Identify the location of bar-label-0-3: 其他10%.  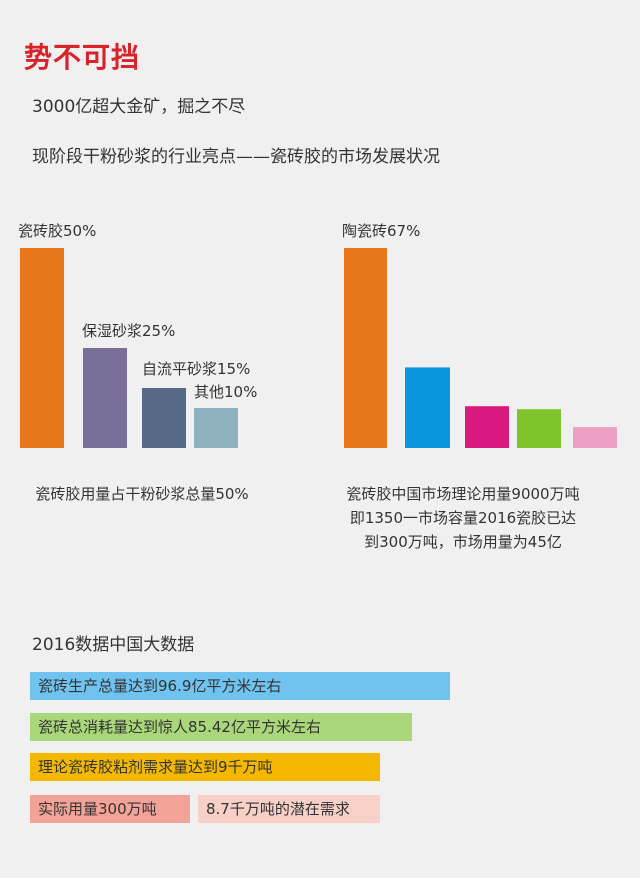
(225, 392).